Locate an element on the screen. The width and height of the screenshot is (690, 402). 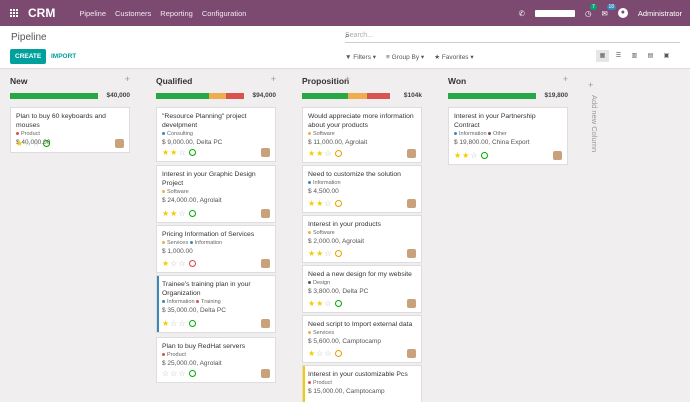
kanban-view-icon: ▦ is located at coordinates (602, 56).